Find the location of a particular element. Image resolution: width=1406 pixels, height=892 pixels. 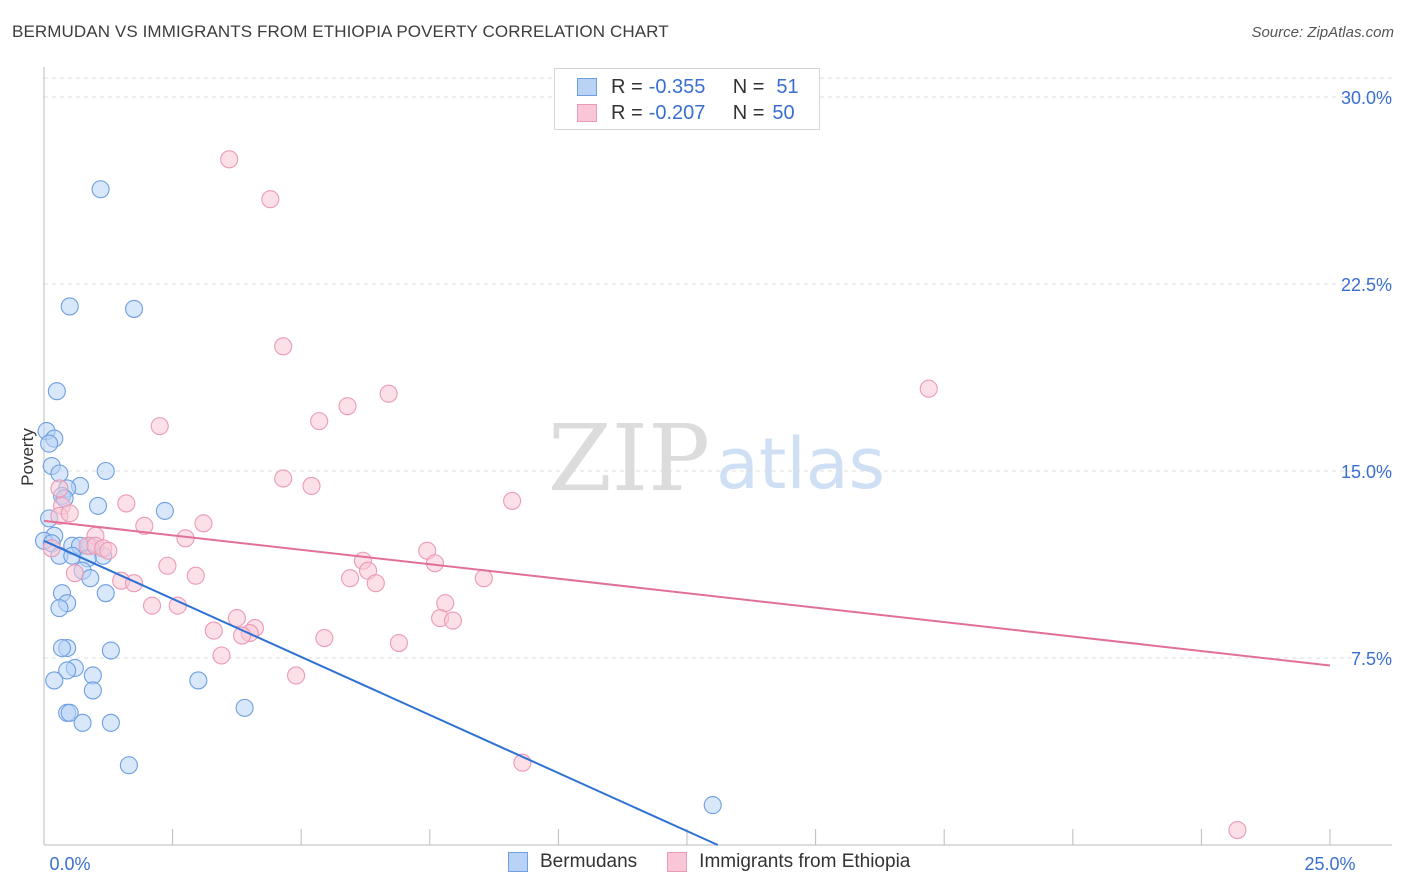

y-tick-label: 7.5% is located at coordinates (1371, 659).